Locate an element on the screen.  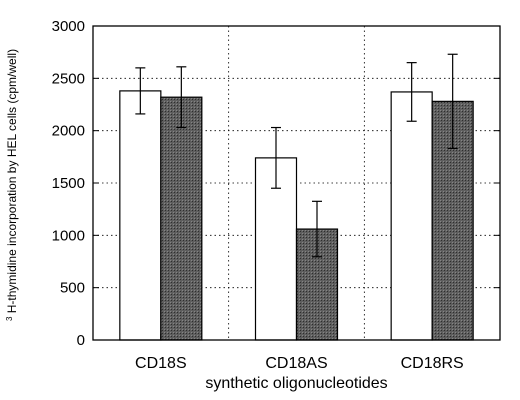
y-axis-title-superscript: 3 is located at coordinates (9, 318).